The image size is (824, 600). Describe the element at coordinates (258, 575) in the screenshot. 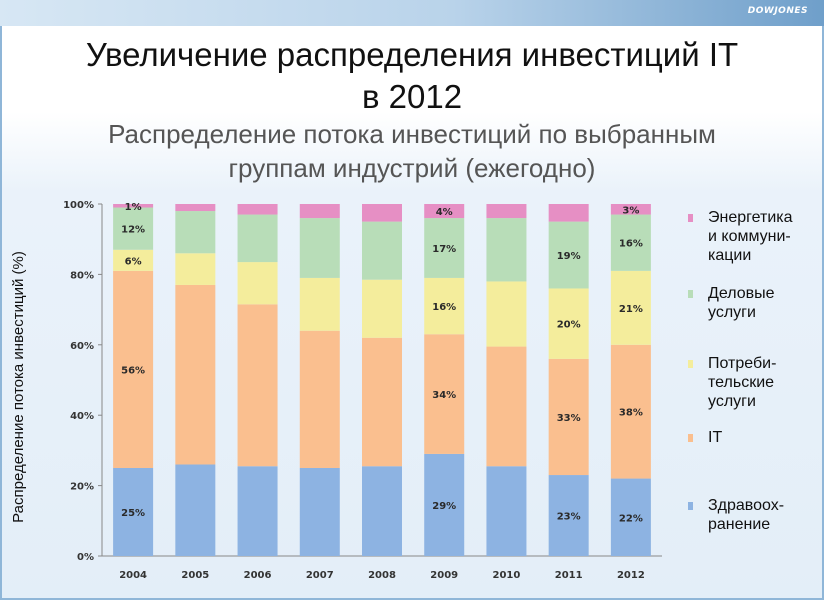

I see `x-tick-label: 2006` at that location.